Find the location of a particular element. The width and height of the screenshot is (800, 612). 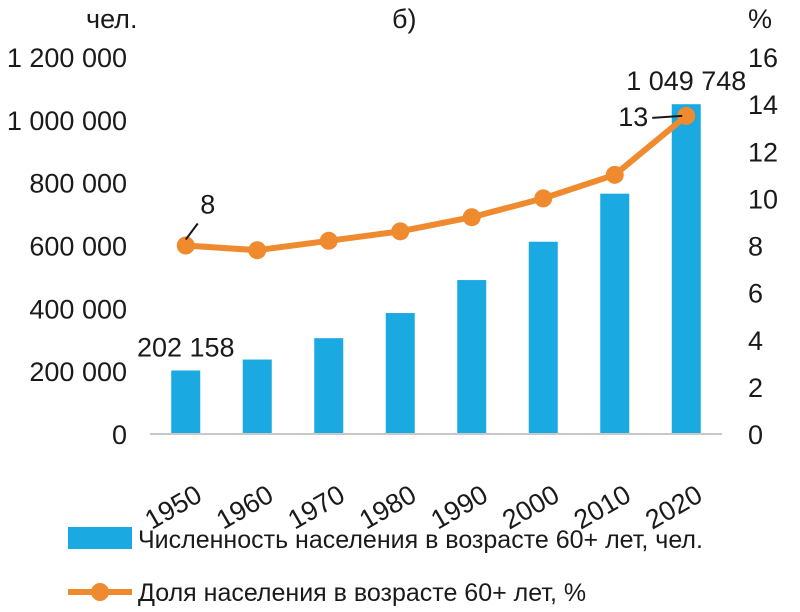

legend-bar-swatch is located at coordinates (100, 538).